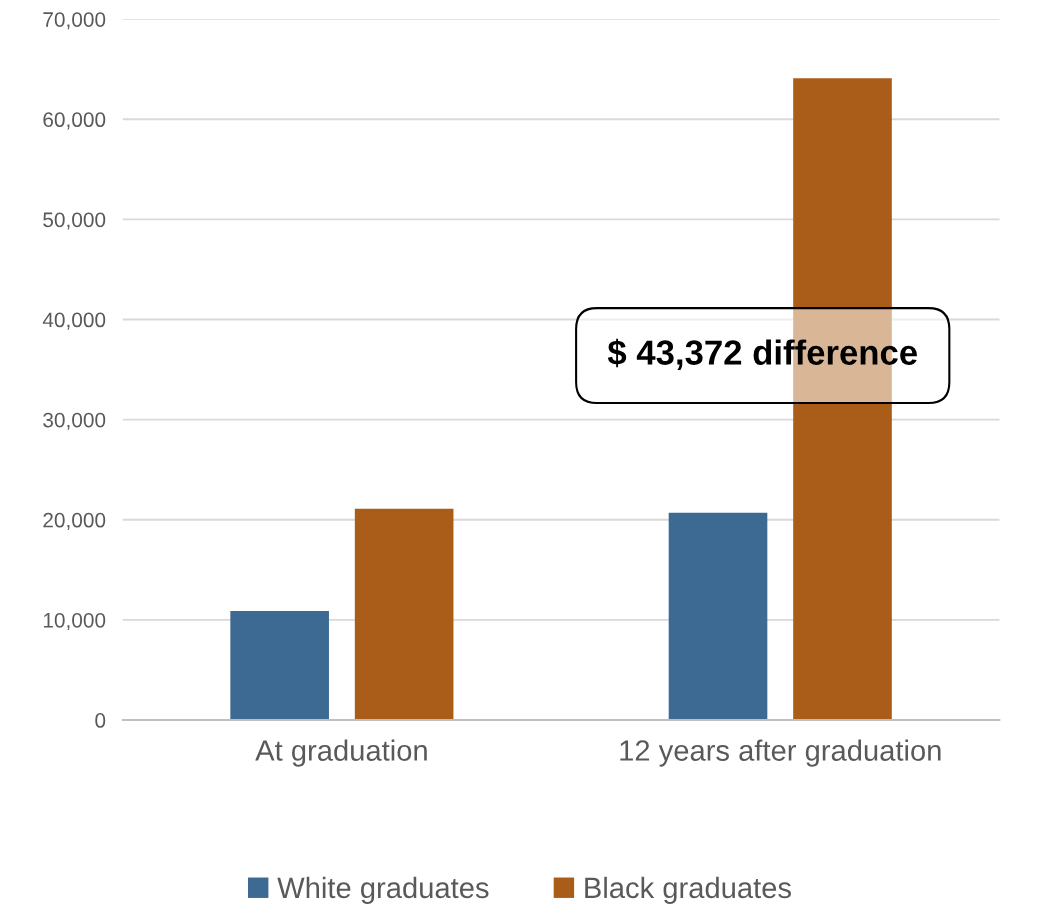  What do you see at coordinates (383, 890) in the screenshot?
I see `legend-label: White graduates` at bounding box center [383, 890].